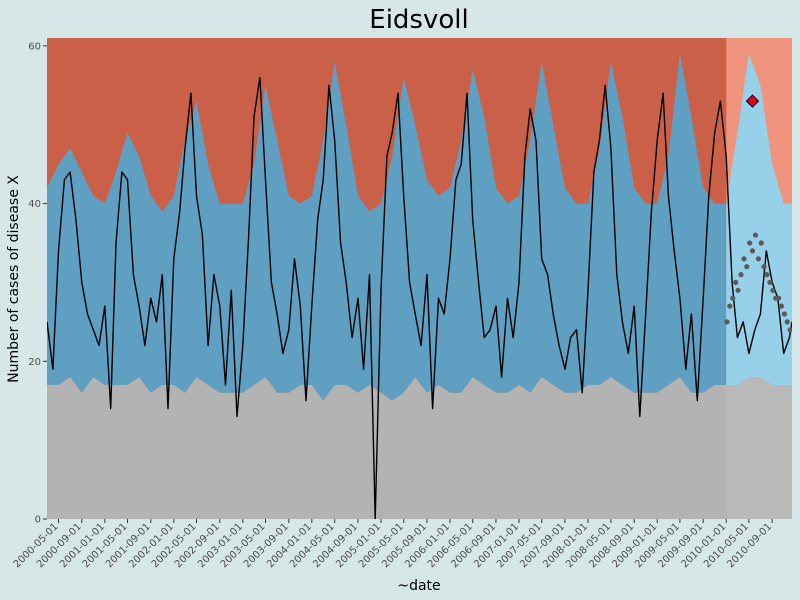  Describe the element at coordinates (34, 46) in the screenshot. I see `y-tick-label: 60` at that location.